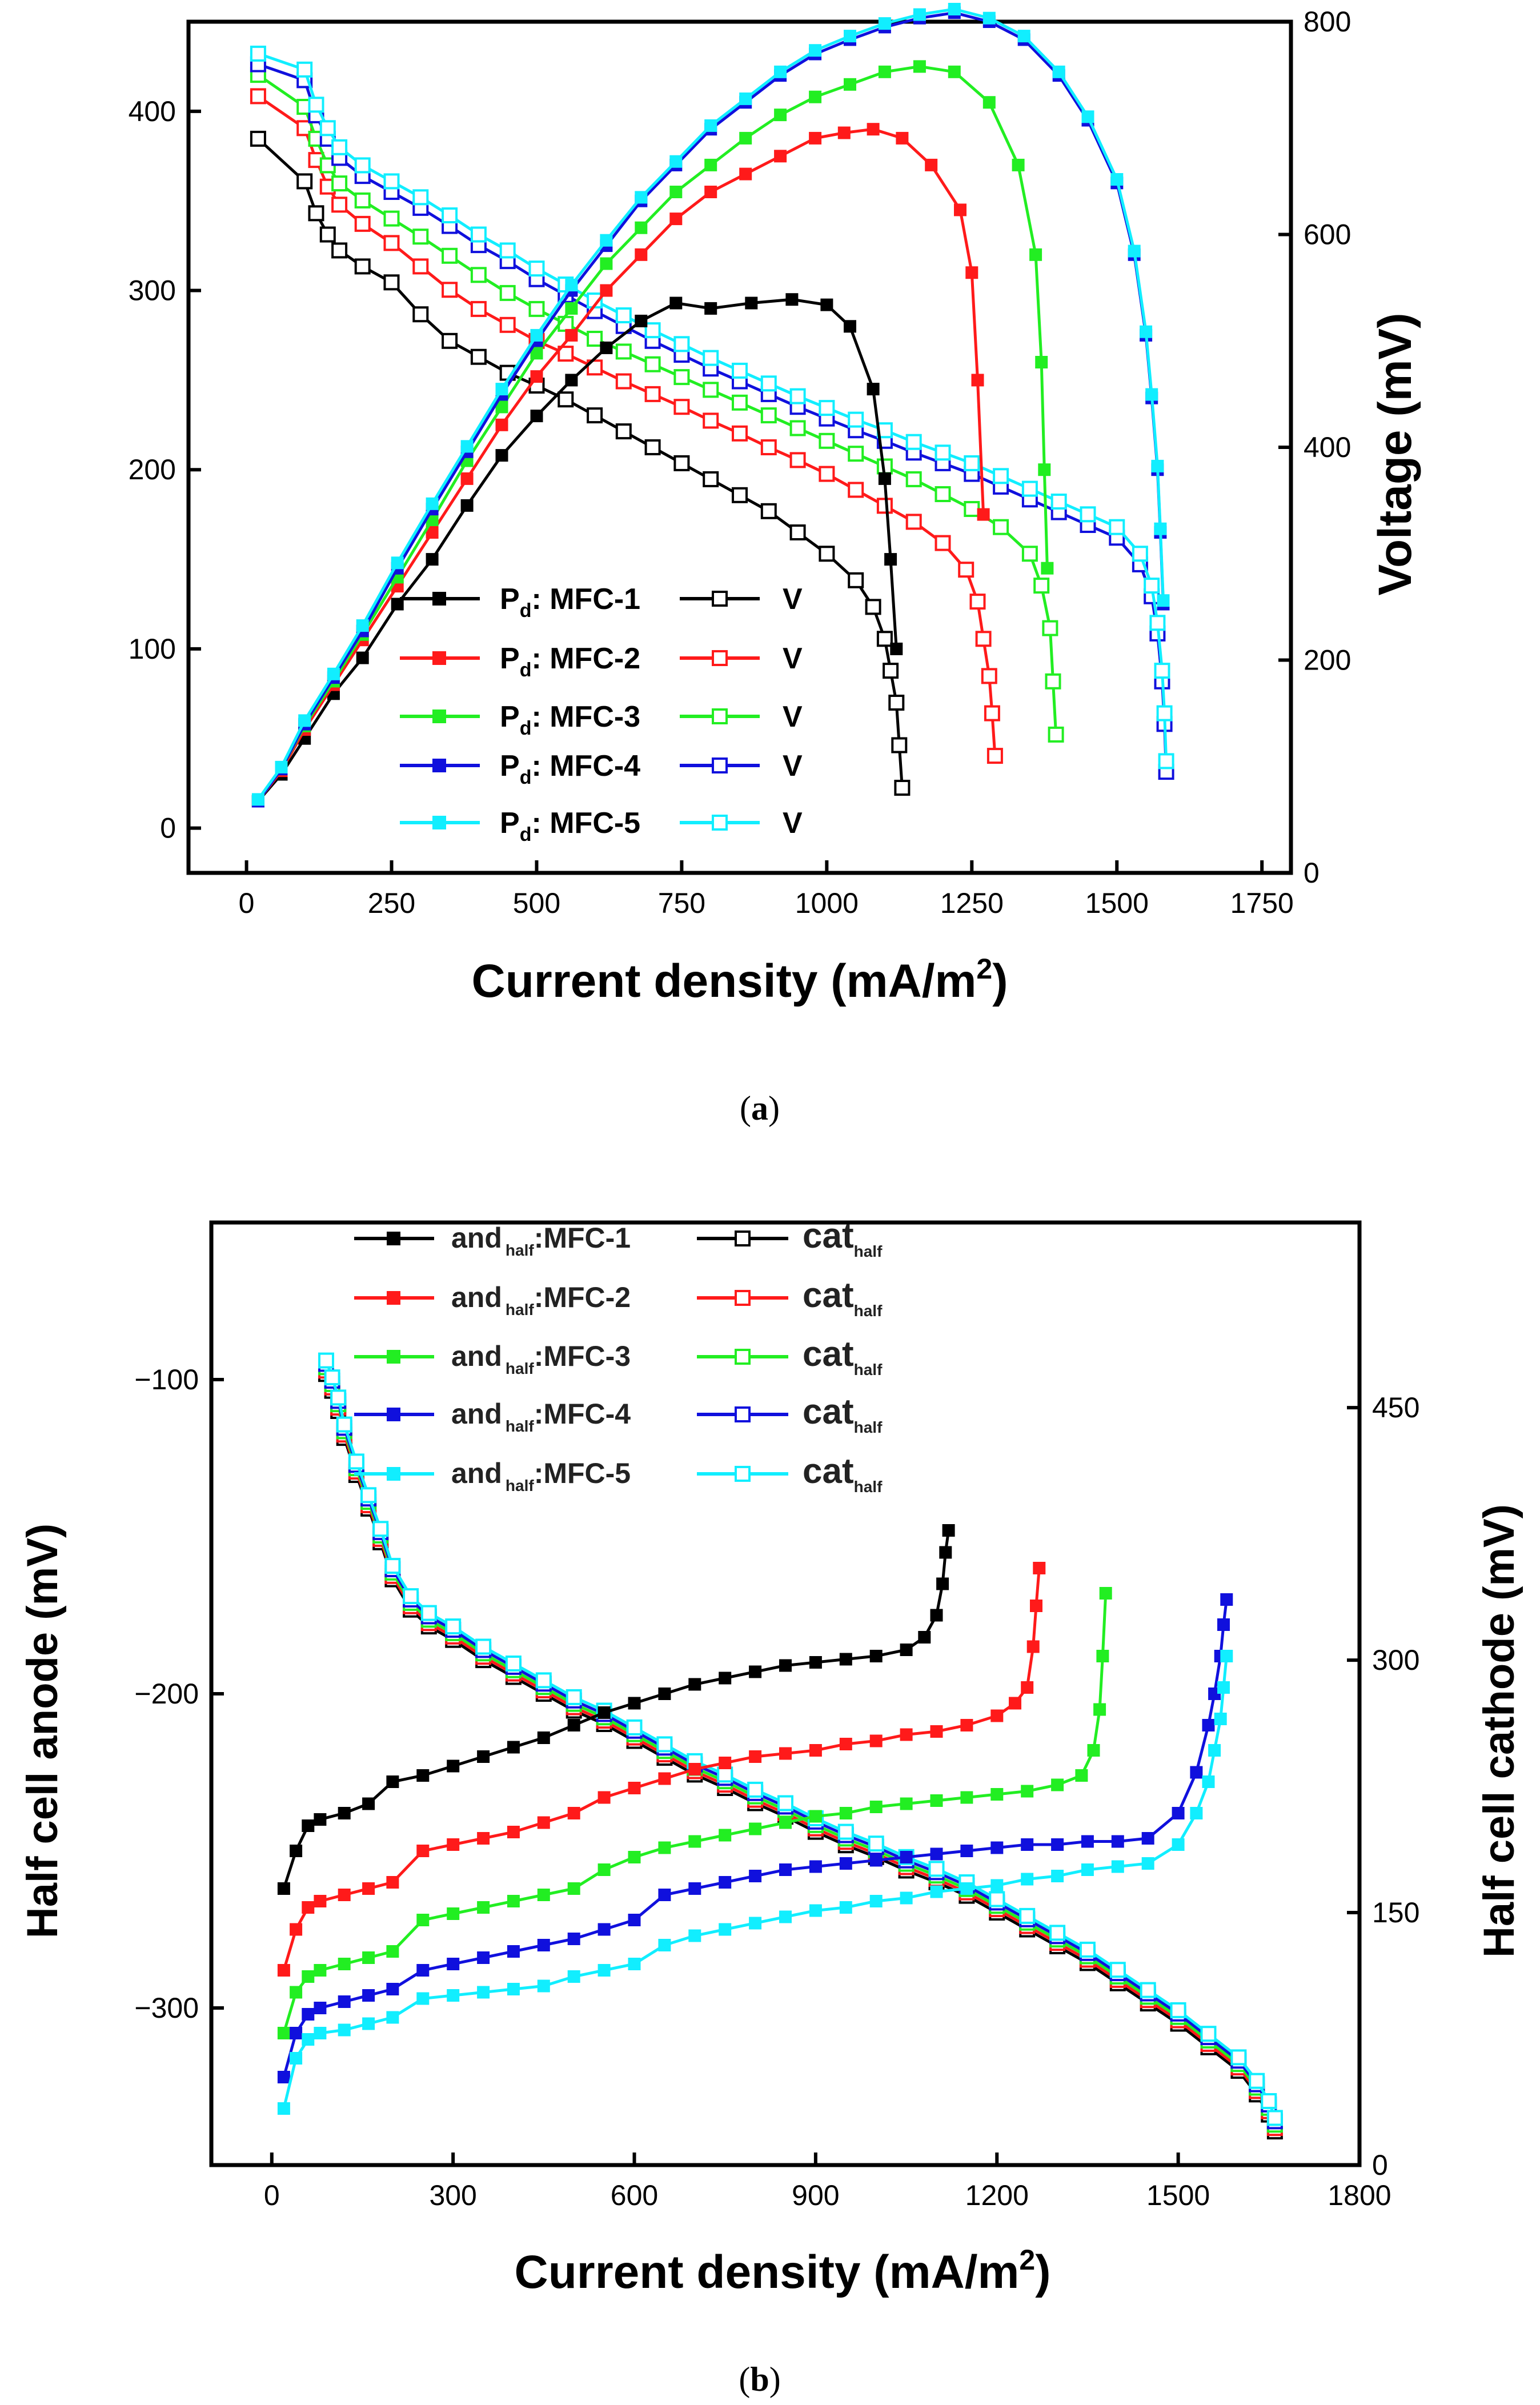 This screenshot has height=2405, width=1540. What do you see at coordinates (1395, 1408) in the screenshot?
I see `y2-tick-label-b: 450` at bounding box center [1395, 1408].